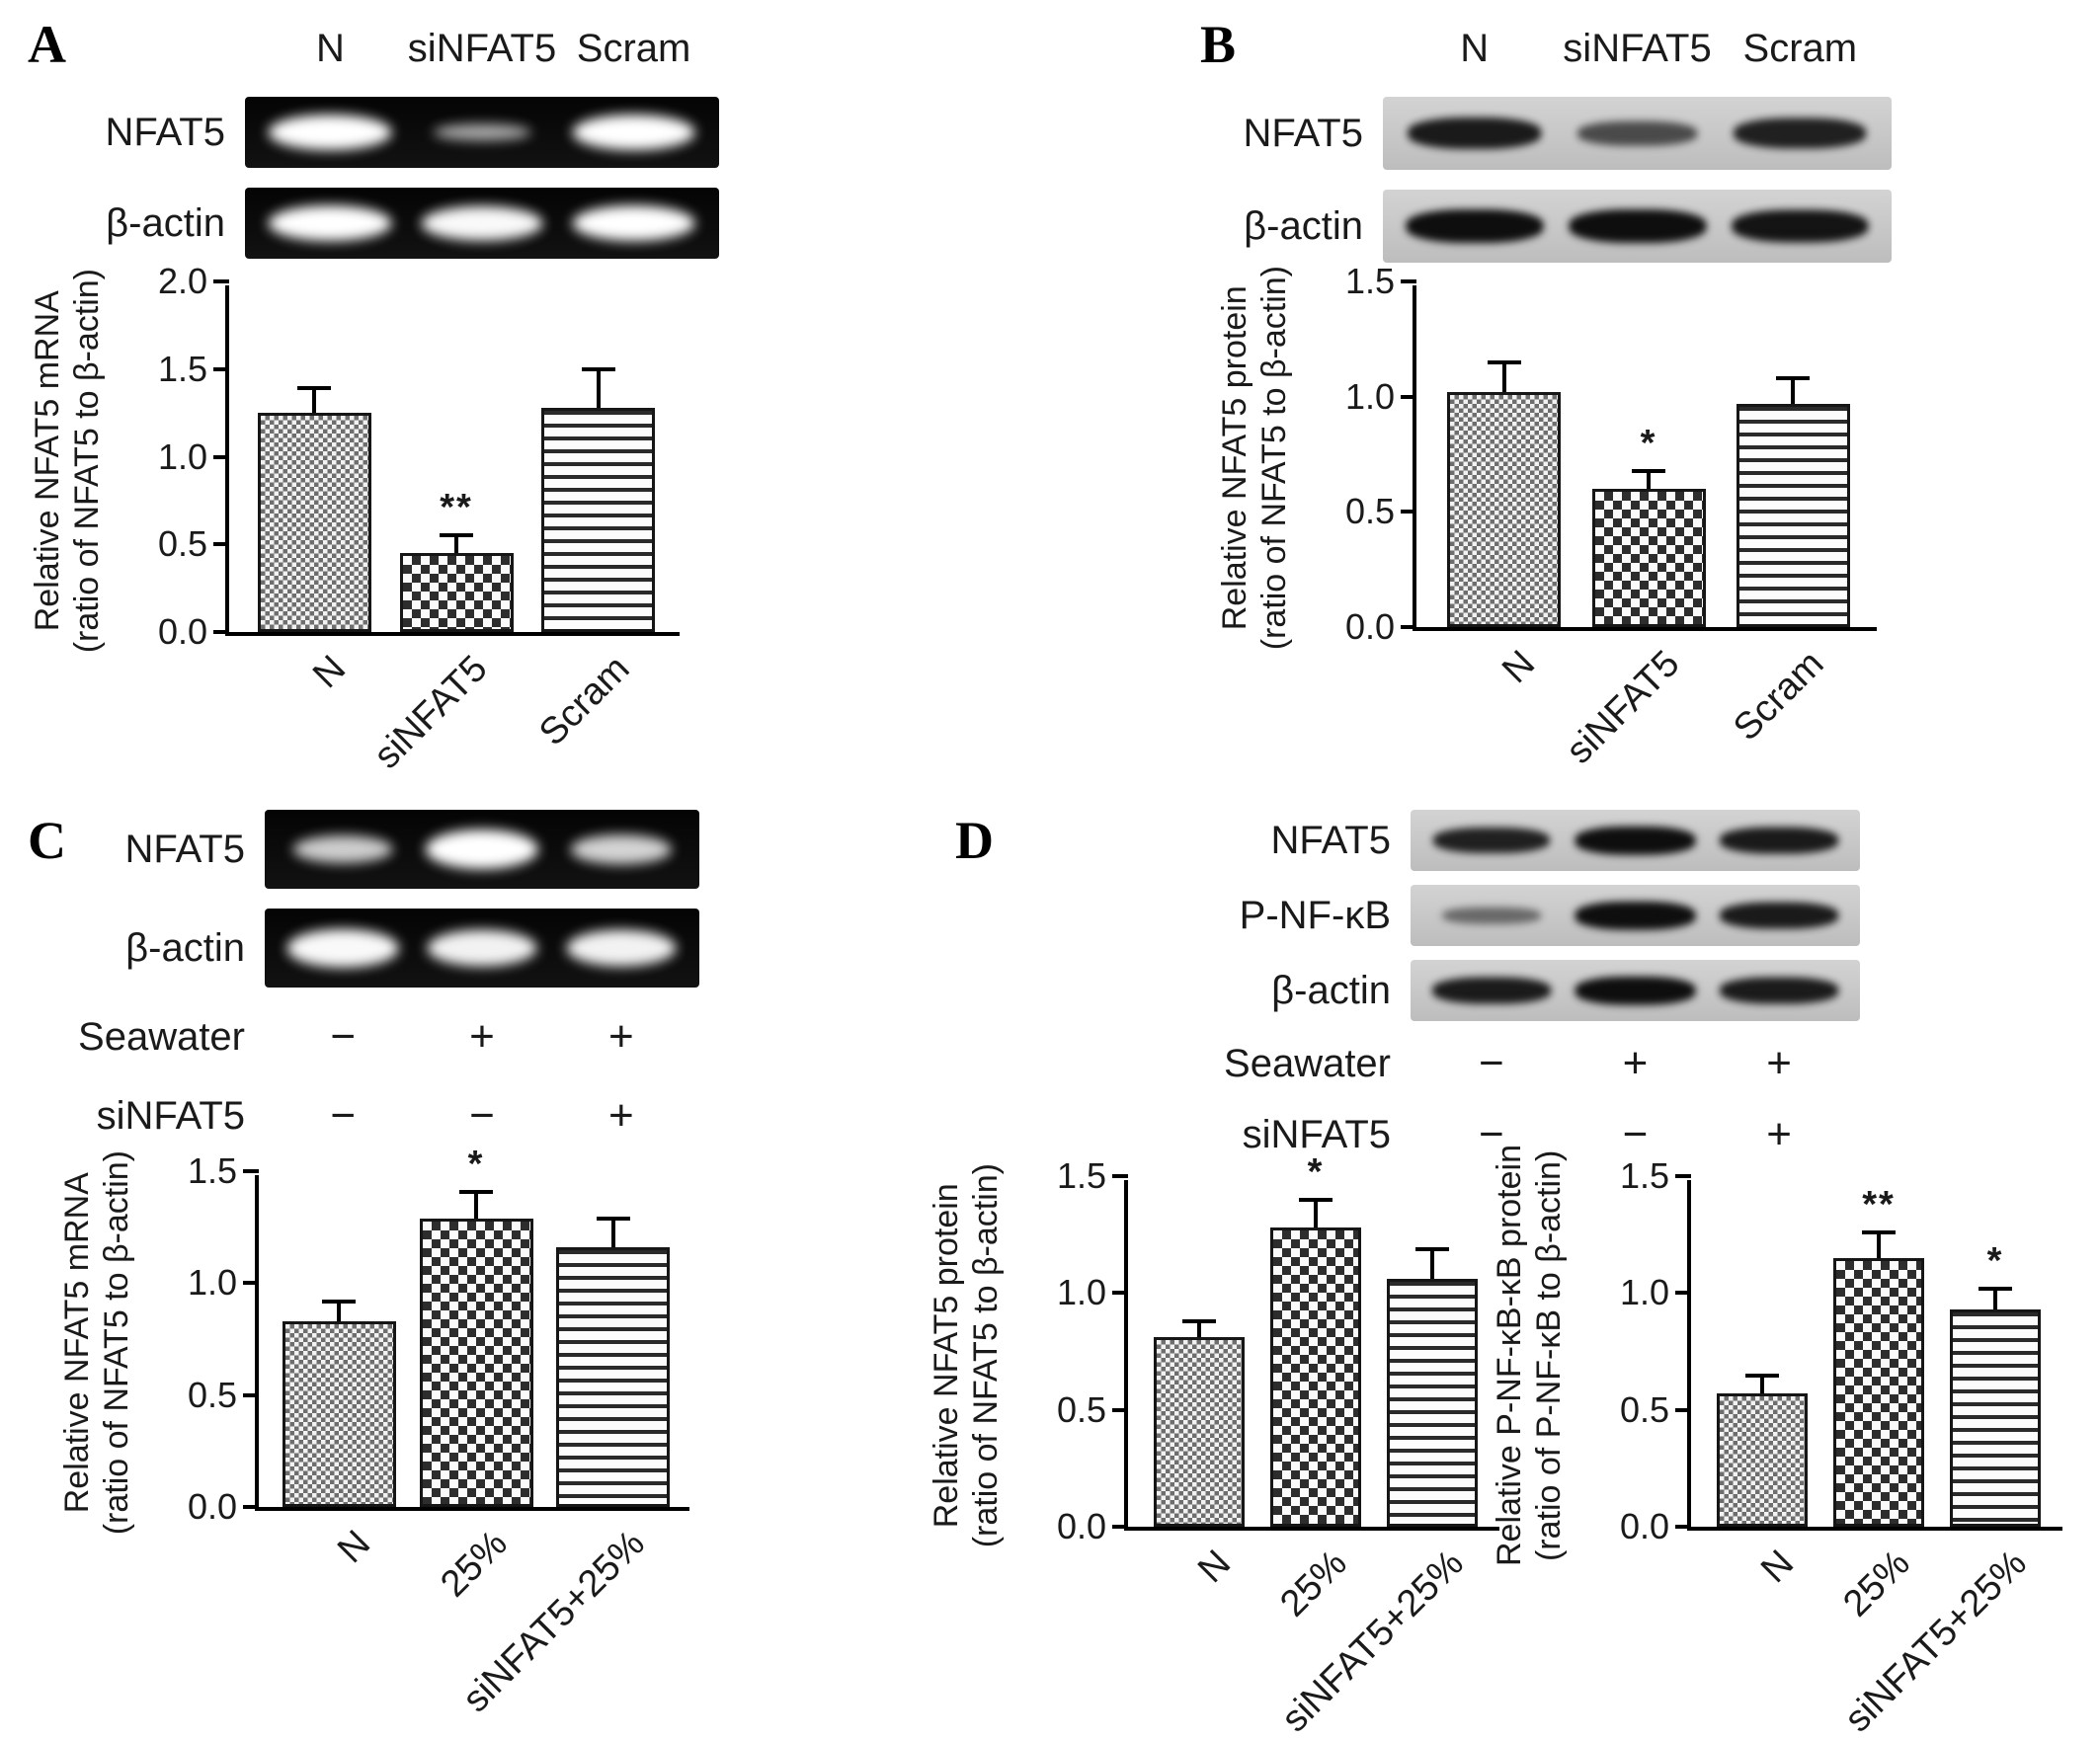 The image size is (2100, 1741). What do you see at coordinates (1315, 915) in the screenshot?
I see `gel-row-label: P-NF-κB` at bounding box center [1315, 915].